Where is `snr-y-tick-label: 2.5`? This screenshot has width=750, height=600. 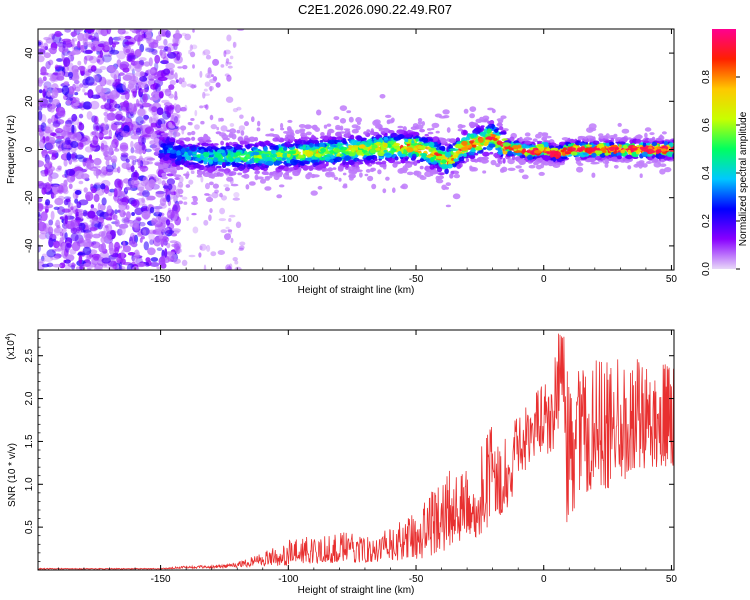 snr-y-tick-label: 2.5 is located at coordinates (29, 355).